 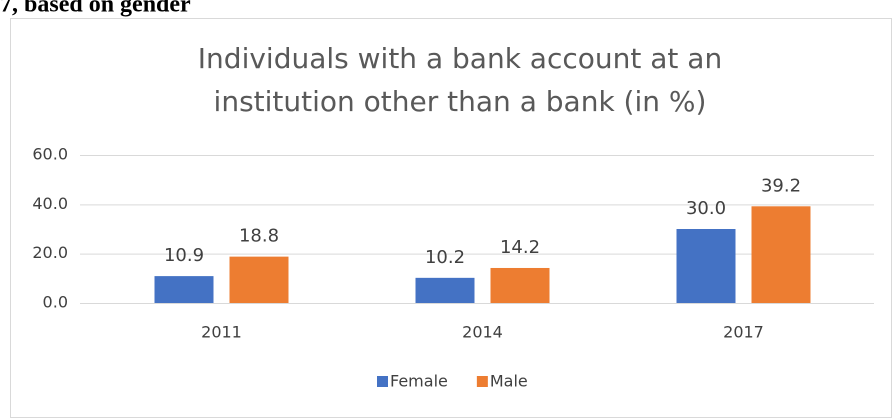 What do you see at coordinates (460, 101) in the screenshot?
I see `chart-title: institution other than a bank (in %)` at bounding box center [460, 101].